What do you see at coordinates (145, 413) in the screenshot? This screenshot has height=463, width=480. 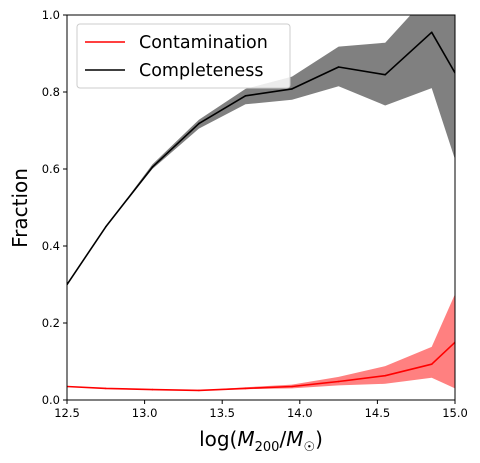 I see `x-tick-label: 13.0` at bounding box center [145, 413].